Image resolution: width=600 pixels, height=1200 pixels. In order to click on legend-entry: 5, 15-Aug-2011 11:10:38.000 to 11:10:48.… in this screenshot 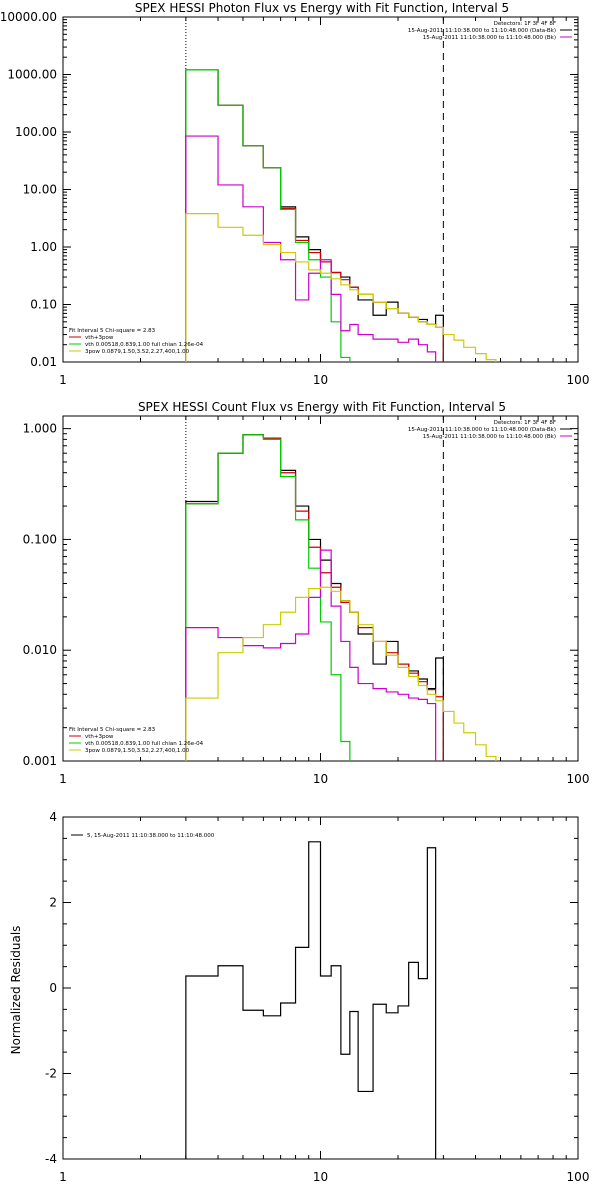, I will do `click(151, 836)`.